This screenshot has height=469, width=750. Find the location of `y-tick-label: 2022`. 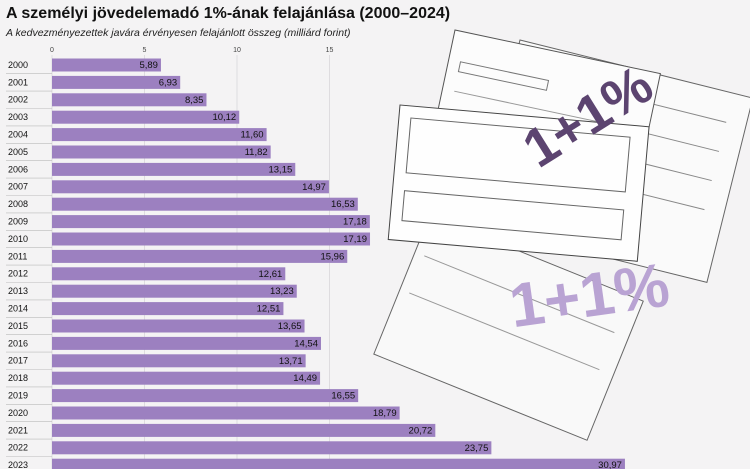

y-tick-label: 2022 is located at coordinates (18, 448).